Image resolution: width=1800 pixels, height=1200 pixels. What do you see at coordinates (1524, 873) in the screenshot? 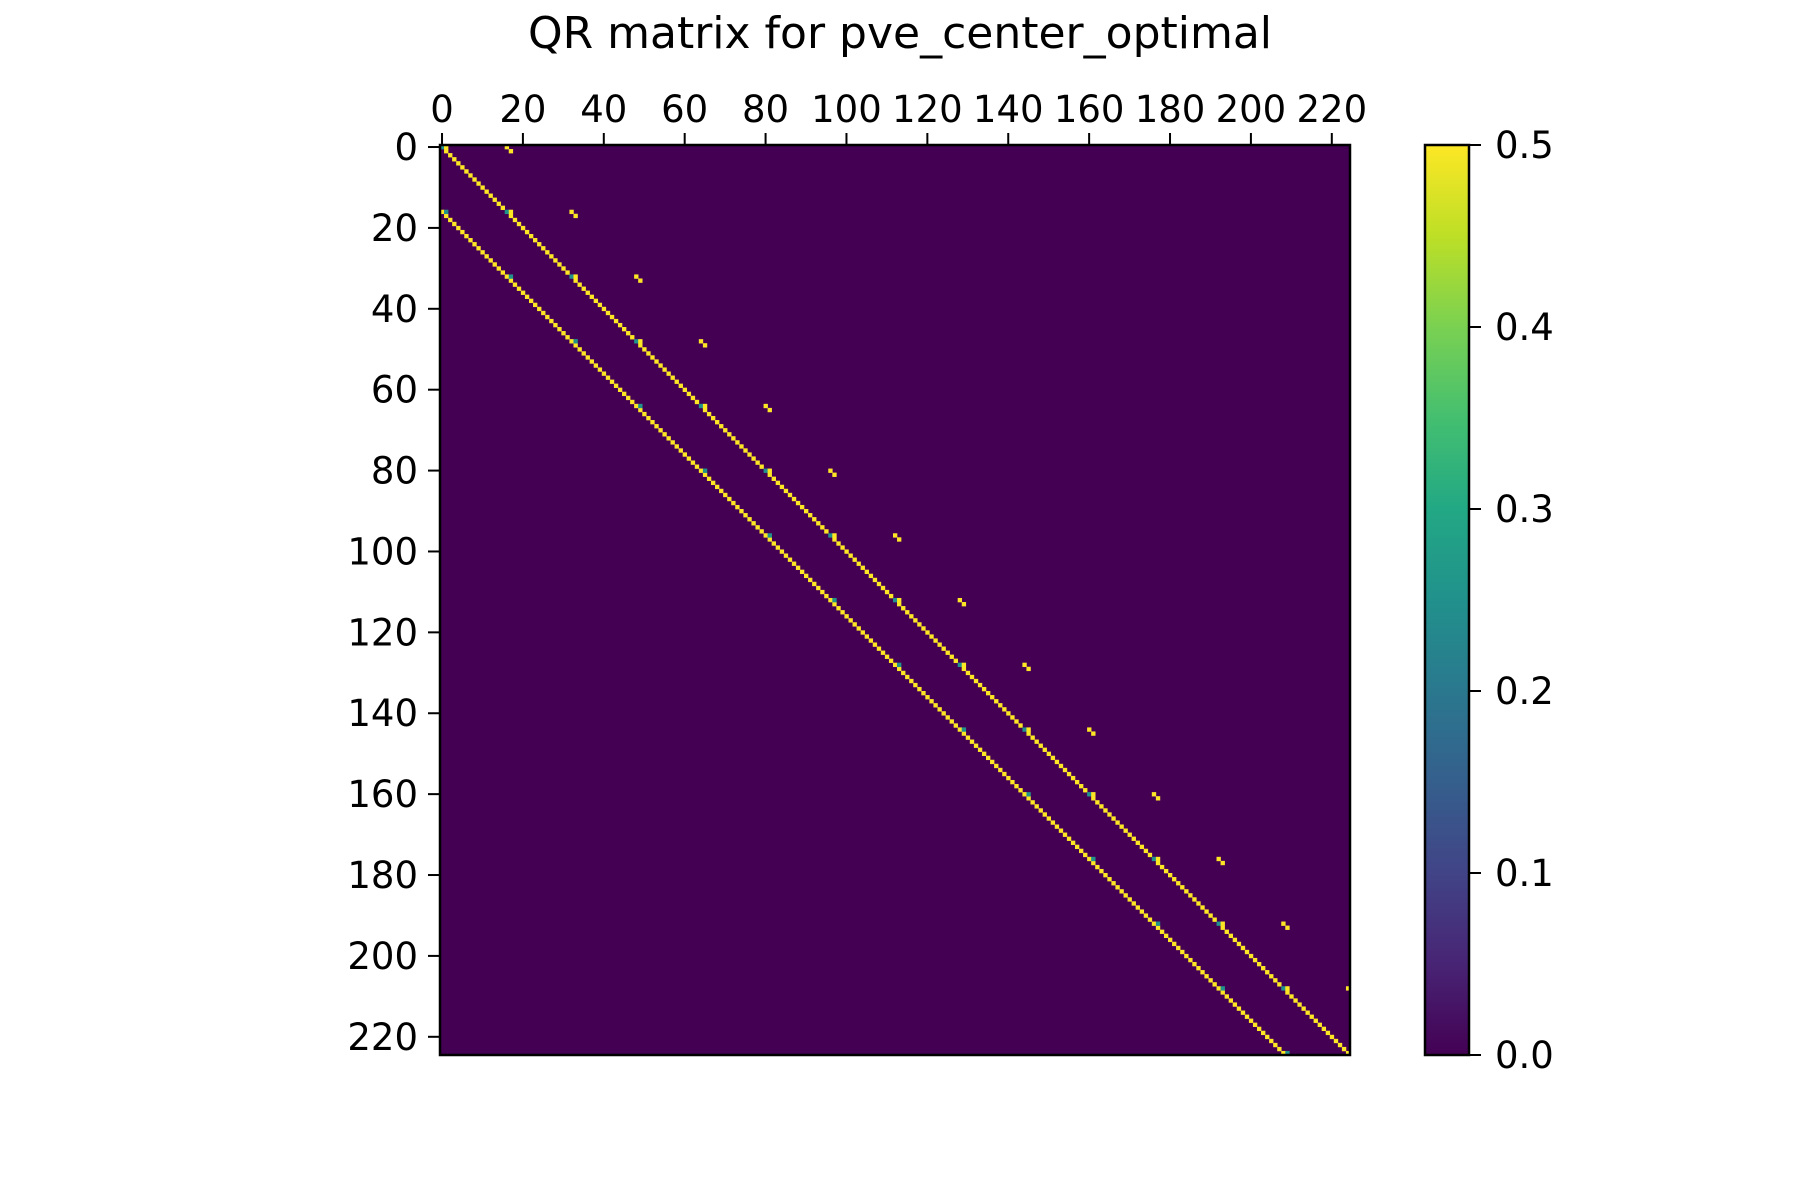
I see `colorbar-tick-label: 0.1` at bounding box center [1524, 873].